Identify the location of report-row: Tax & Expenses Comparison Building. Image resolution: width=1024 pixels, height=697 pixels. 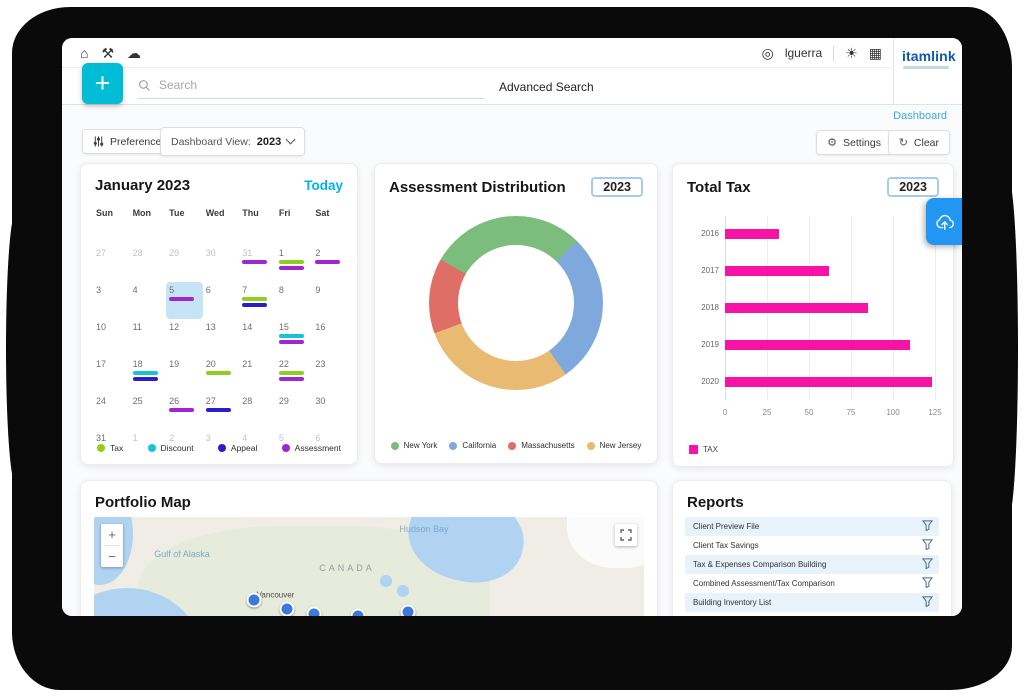
(812, 564).